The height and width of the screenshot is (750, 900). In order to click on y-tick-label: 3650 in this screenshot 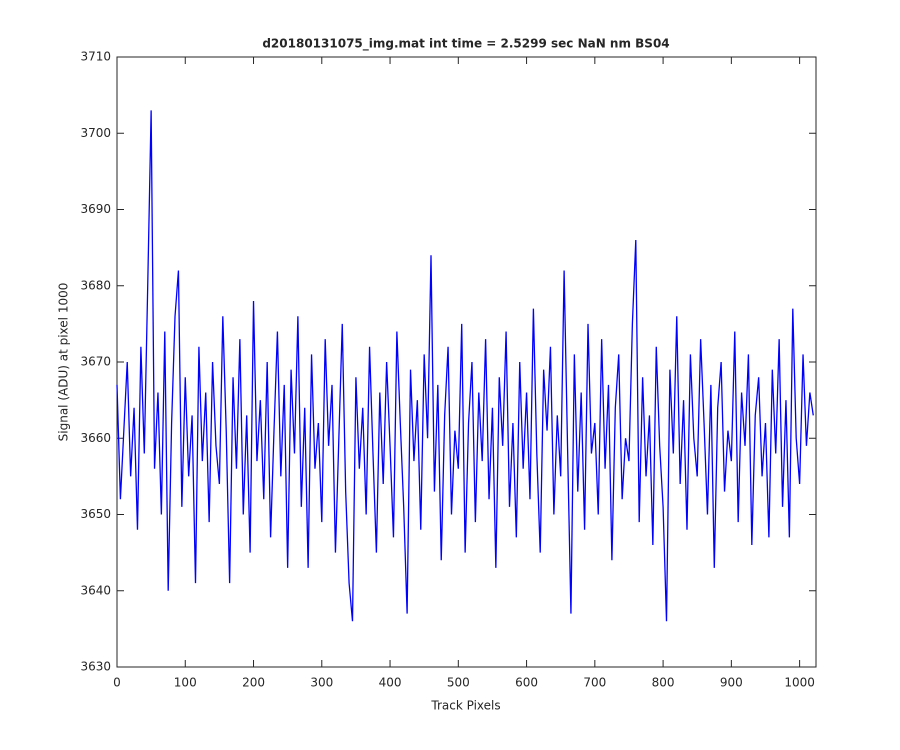, I will do `click(95, 514)`.